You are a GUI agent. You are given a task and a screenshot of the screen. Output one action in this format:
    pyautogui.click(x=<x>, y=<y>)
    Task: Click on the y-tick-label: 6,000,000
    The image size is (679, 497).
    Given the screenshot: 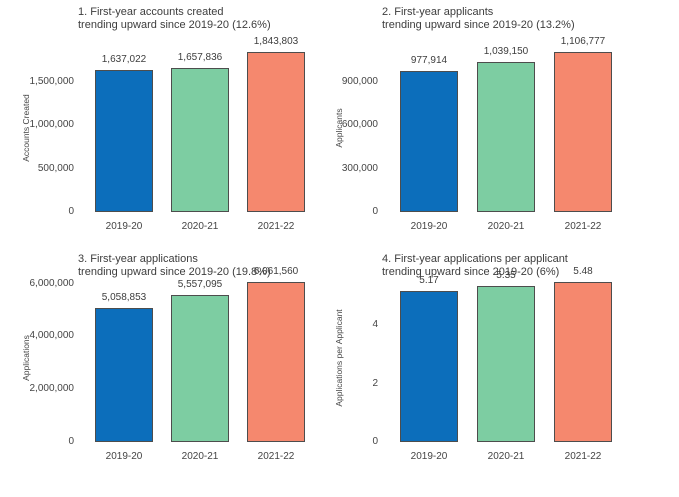 What is the action you would take?
    pyautogui.click(x=52, y=283)
    